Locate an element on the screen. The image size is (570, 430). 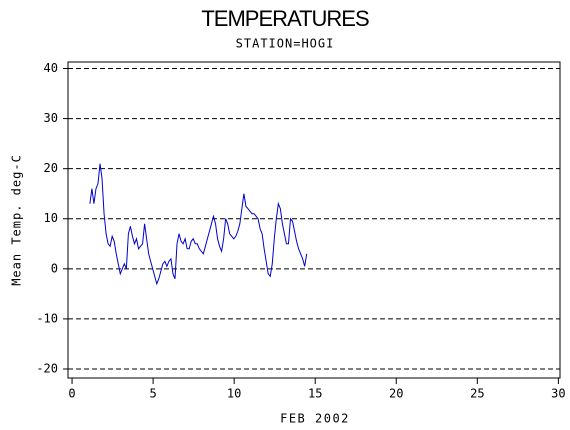
chart-subtitle: STATION=HOGI is located at coordinates (285, 44).